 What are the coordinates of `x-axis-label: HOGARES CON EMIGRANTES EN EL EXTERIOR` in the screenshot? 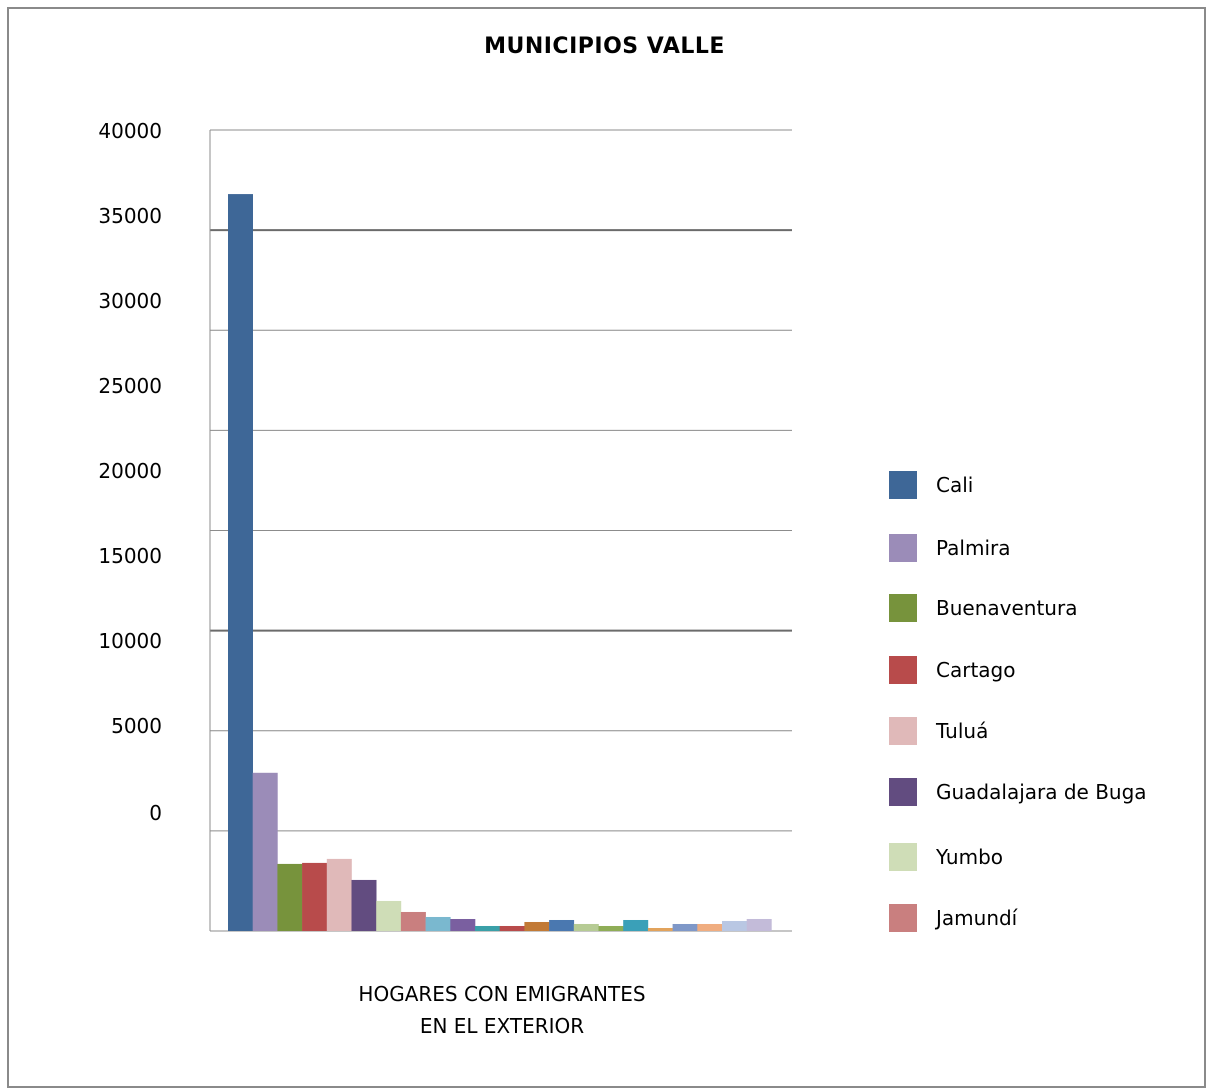 It's located at (502, 1010).